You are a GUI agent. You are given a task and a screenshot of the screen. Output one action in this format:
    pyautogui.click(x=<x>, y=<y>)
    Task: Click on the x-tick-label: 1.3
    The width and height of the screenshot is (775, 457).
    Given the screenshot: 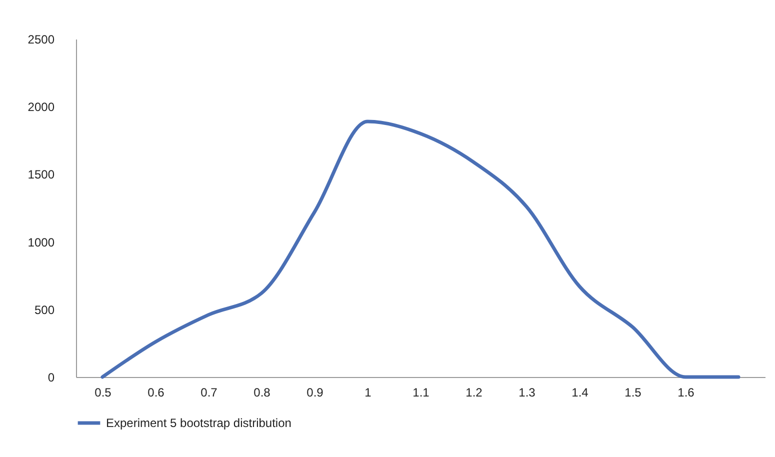 What is the action you would take?
    pyautogui.click(x=527, y=393)
    